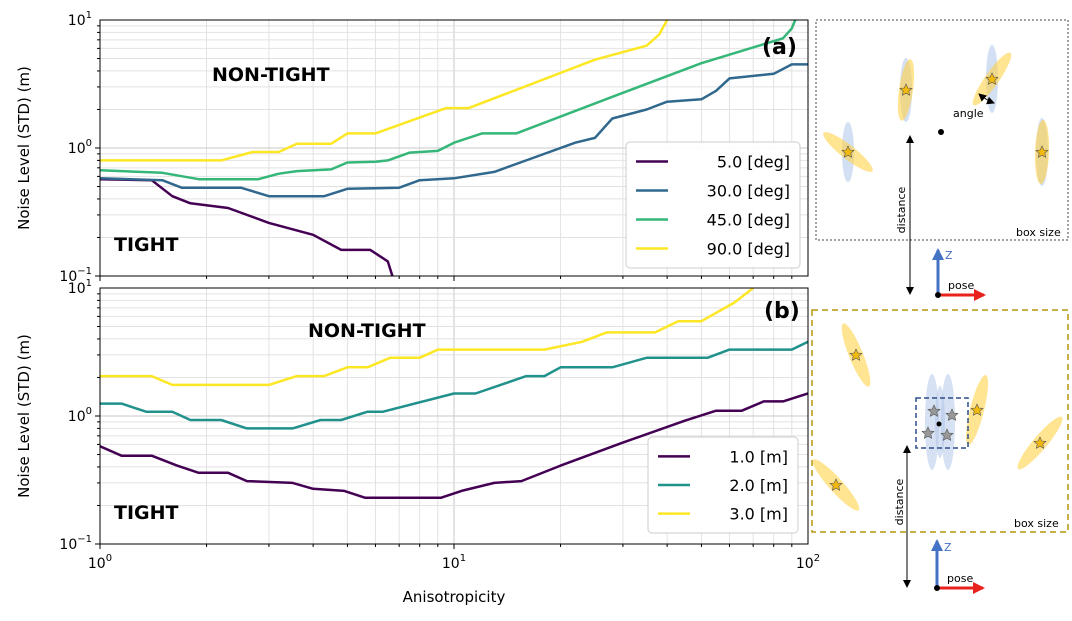 The width and height of the screenshot is (1072, 621). I want to click on x-axis-label: Anisotropicity, so click(454, 597).